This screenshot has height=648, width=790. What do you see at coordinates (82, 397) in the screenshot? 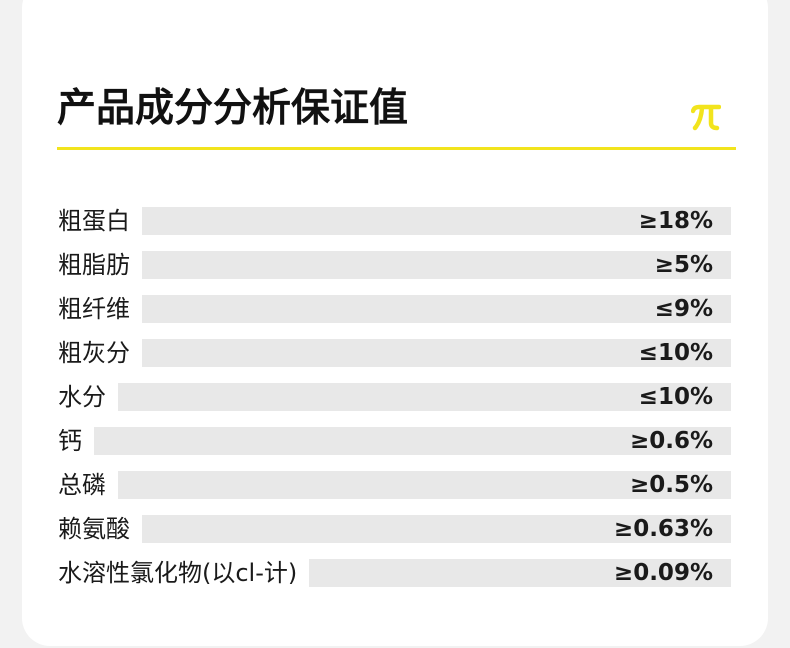
I see `nutrient-label: 水分` at bounding box center [82, 397].